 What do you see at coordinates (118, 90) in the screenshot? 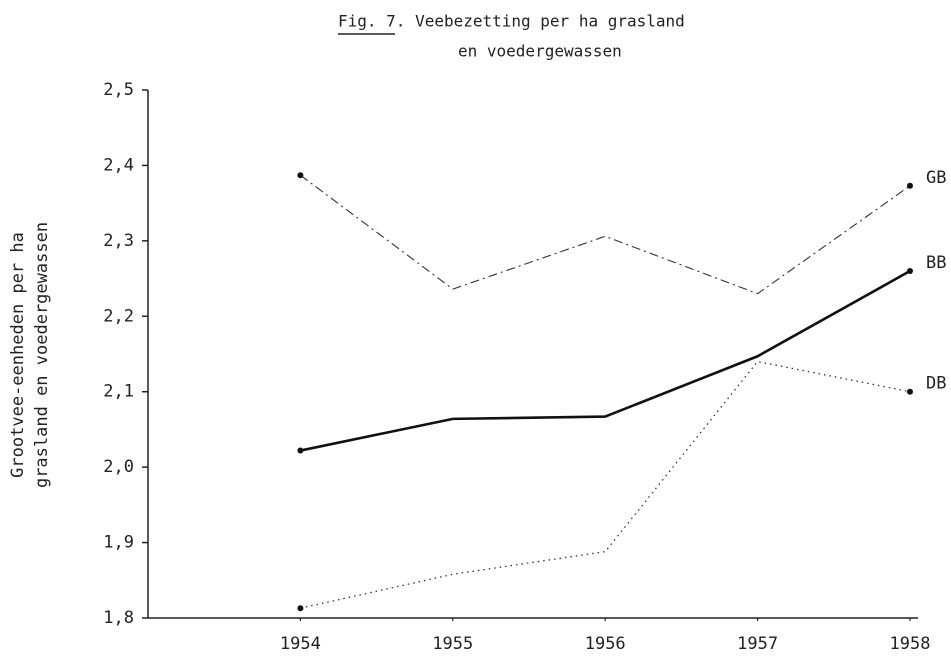
I see `y-tick-label: 2,5` at bounding box center [118, 90].